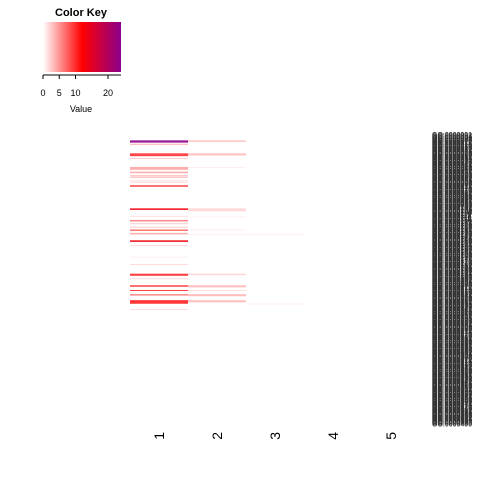  What do you see at coordinates (452, 334) in the screenshot?
I see `row-label: GO:0000275` at bounding box center [452, 334].